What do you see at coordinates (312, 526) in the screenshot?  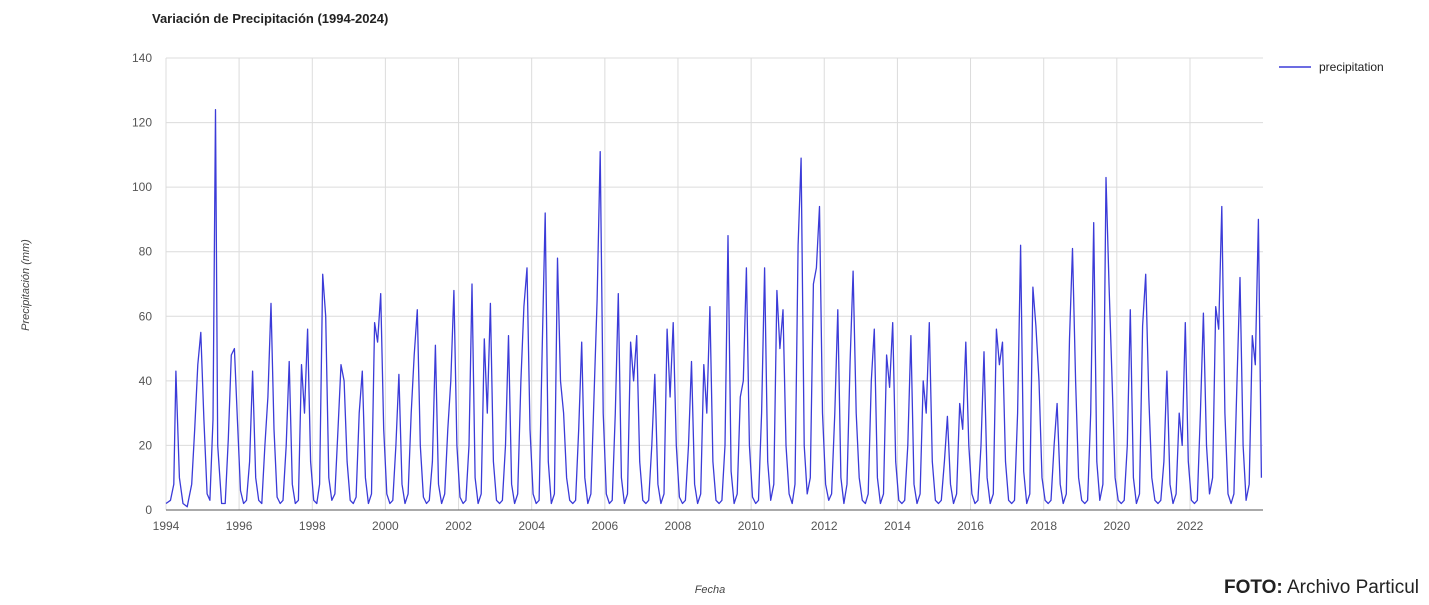 I see `x-tick-label: 1998` at bounding box center [312, 526].